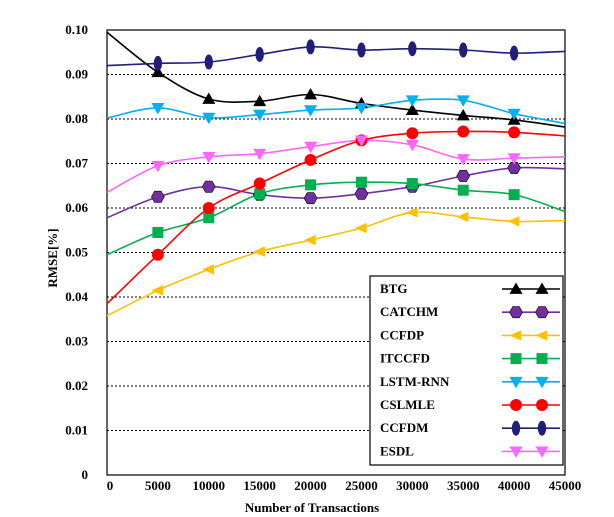  What do you see at coordinates (310, 485) in the screenshot?
I see `x-tick-label: 20000` at bounding box center [310, 485].